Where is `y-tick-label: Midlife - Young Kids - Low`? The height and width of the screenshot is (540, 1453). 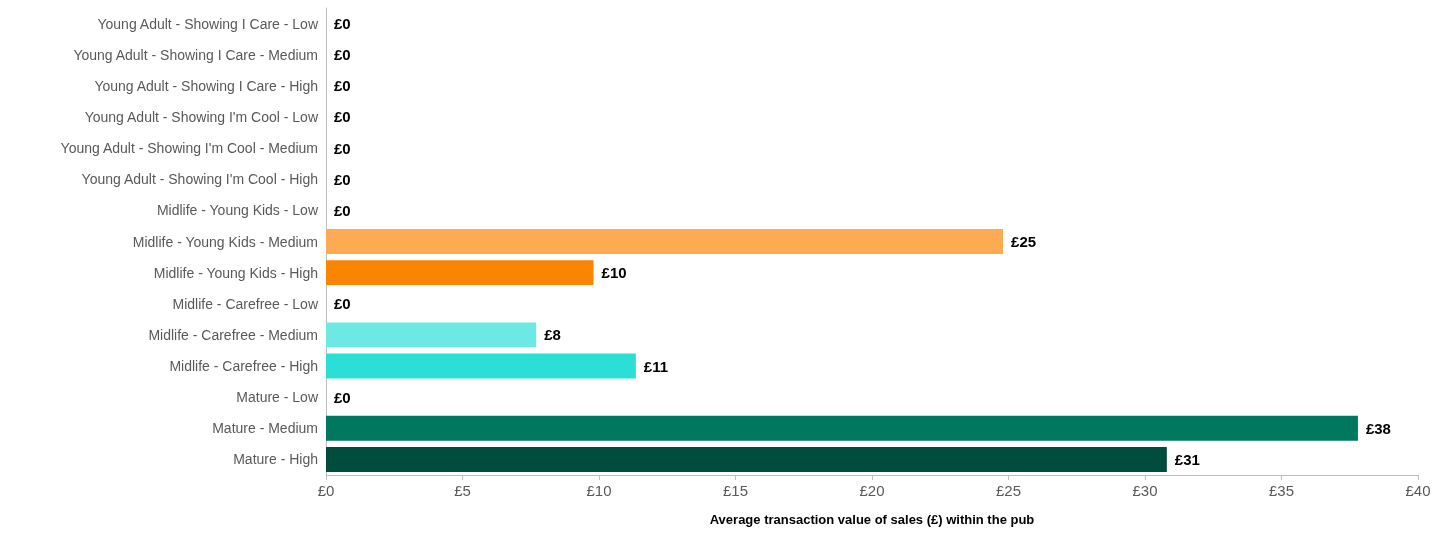
y-tick-label: Midlife - Young Kids - Low is located at coordinates (237, 210).